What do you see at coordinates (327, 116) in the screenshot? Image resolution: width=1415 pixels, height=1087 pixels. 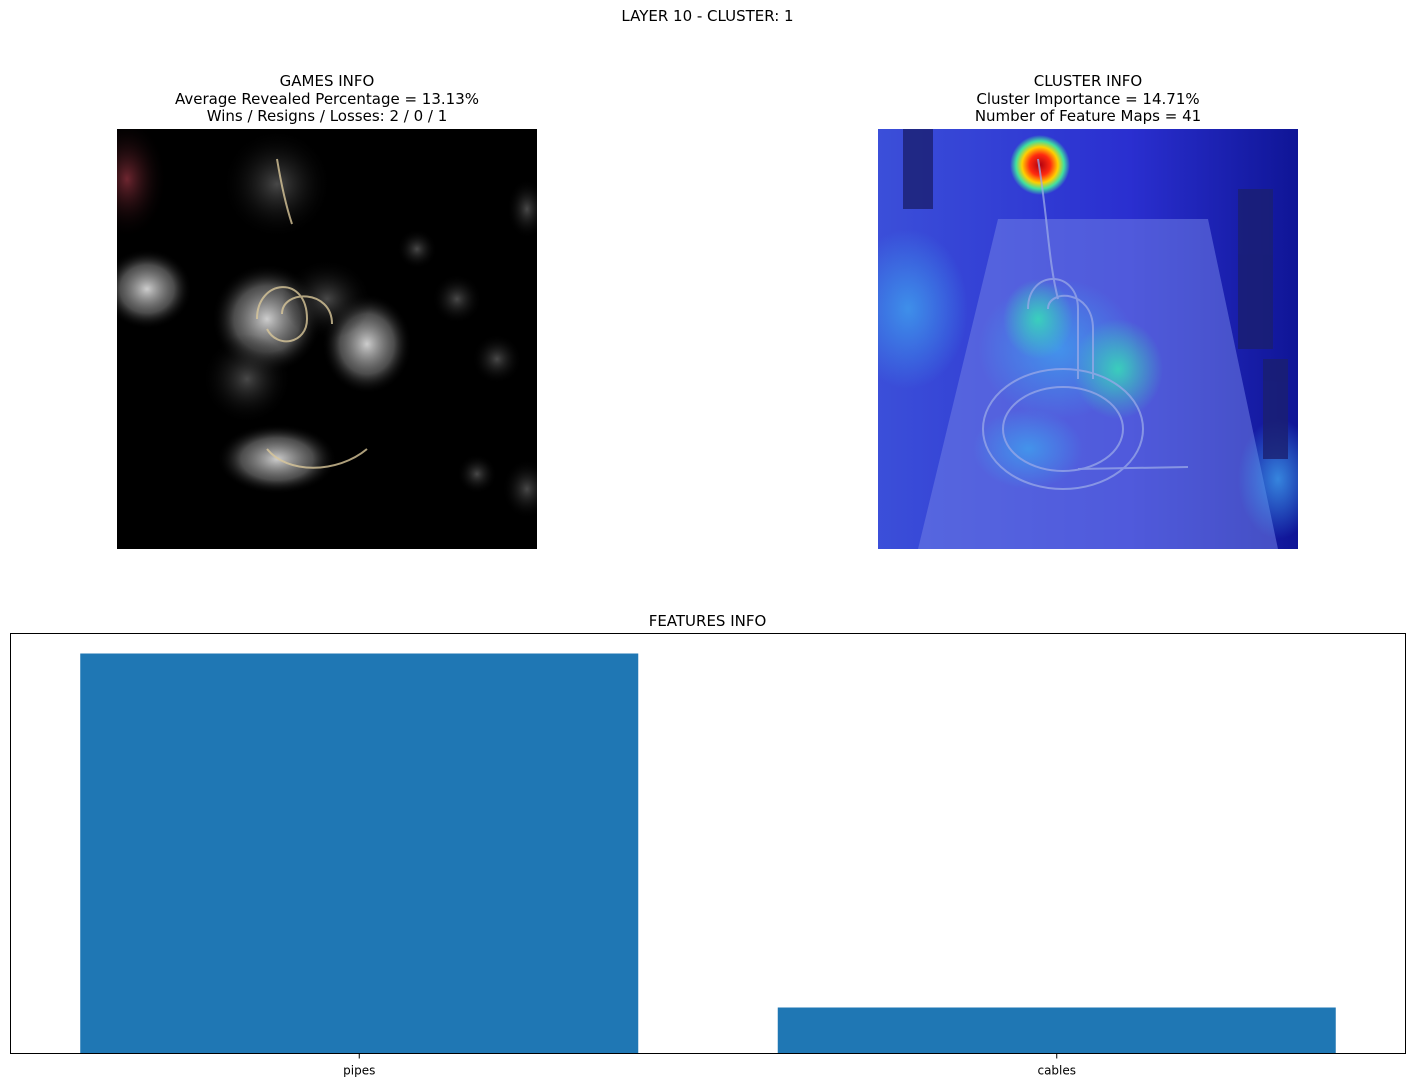 I see `wins-resigns-losses: Wins / Resigns / Losses: 2 / 0 / 1` at bounding box center [327, 116].